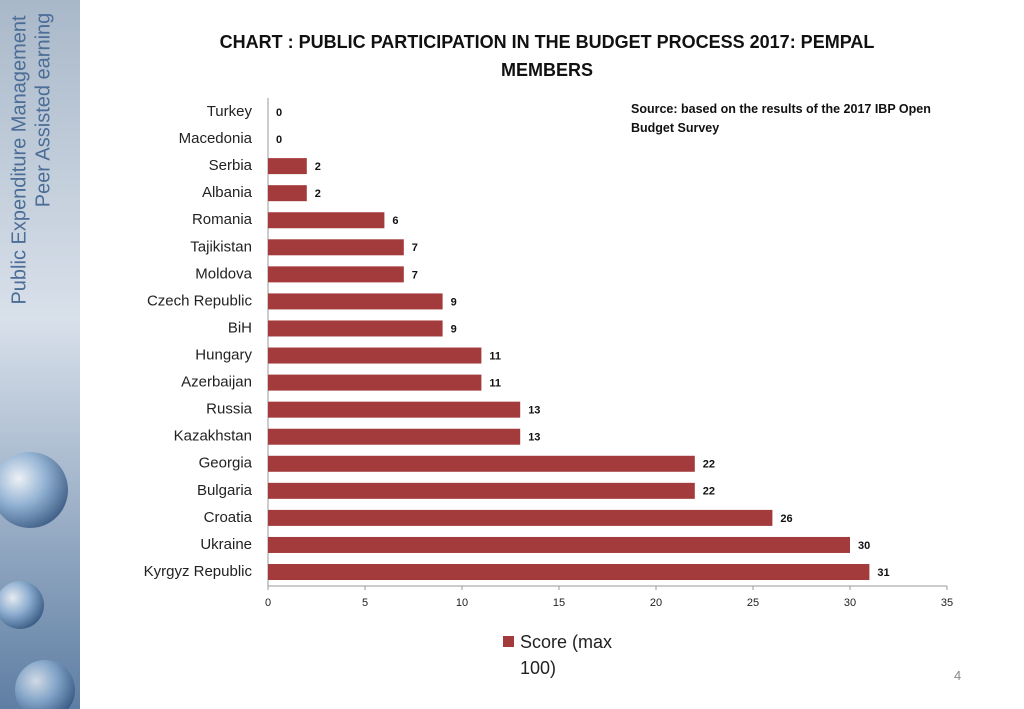  I want to click on data-label: 30, so click(864, 546).